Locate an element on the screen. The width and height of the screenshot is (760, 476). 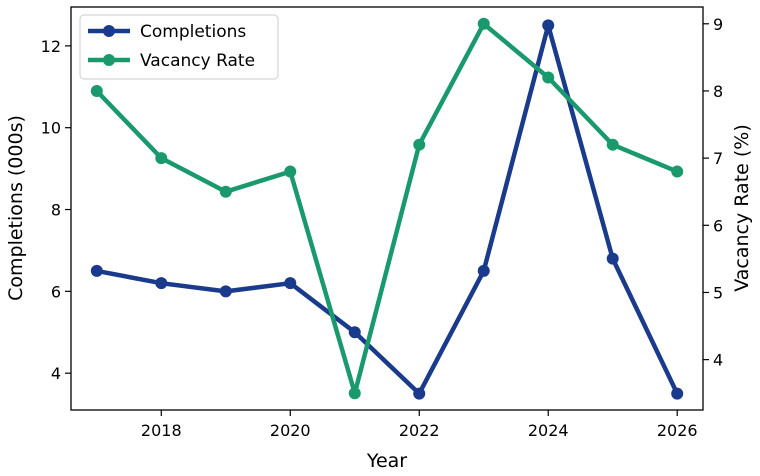
x-tick-label: 2020 is located at coordinates (290, 430).